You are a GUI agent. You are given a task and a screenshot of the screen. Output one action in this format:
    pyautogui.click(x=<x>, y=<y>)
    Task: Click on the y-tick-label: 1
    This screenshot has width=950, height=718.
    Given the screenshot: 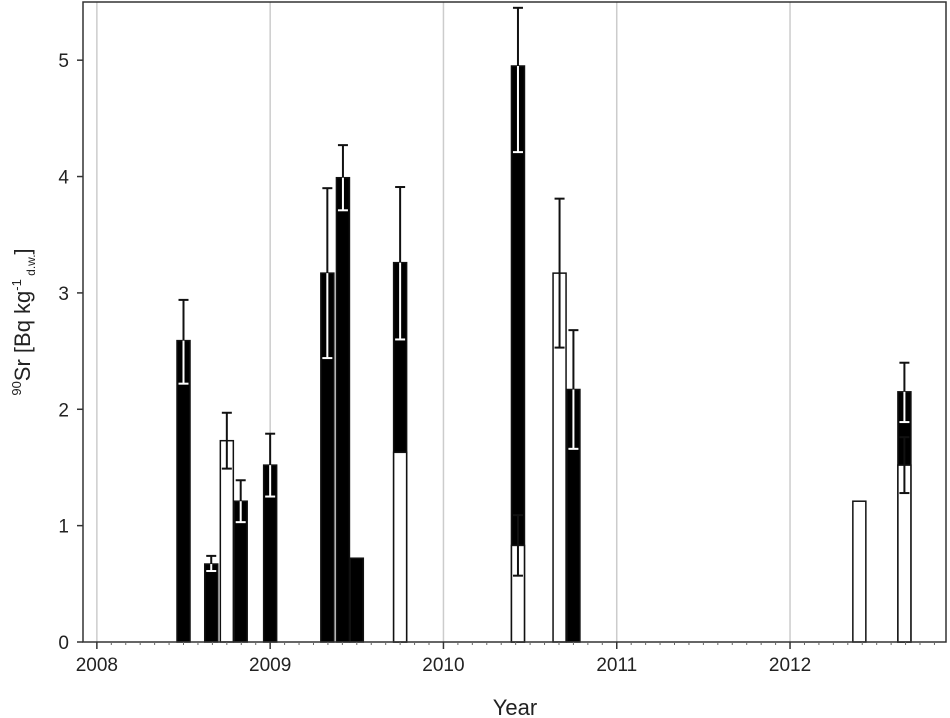 What is the action you would take?
    pyautogui.click(x=63, y=527)
    